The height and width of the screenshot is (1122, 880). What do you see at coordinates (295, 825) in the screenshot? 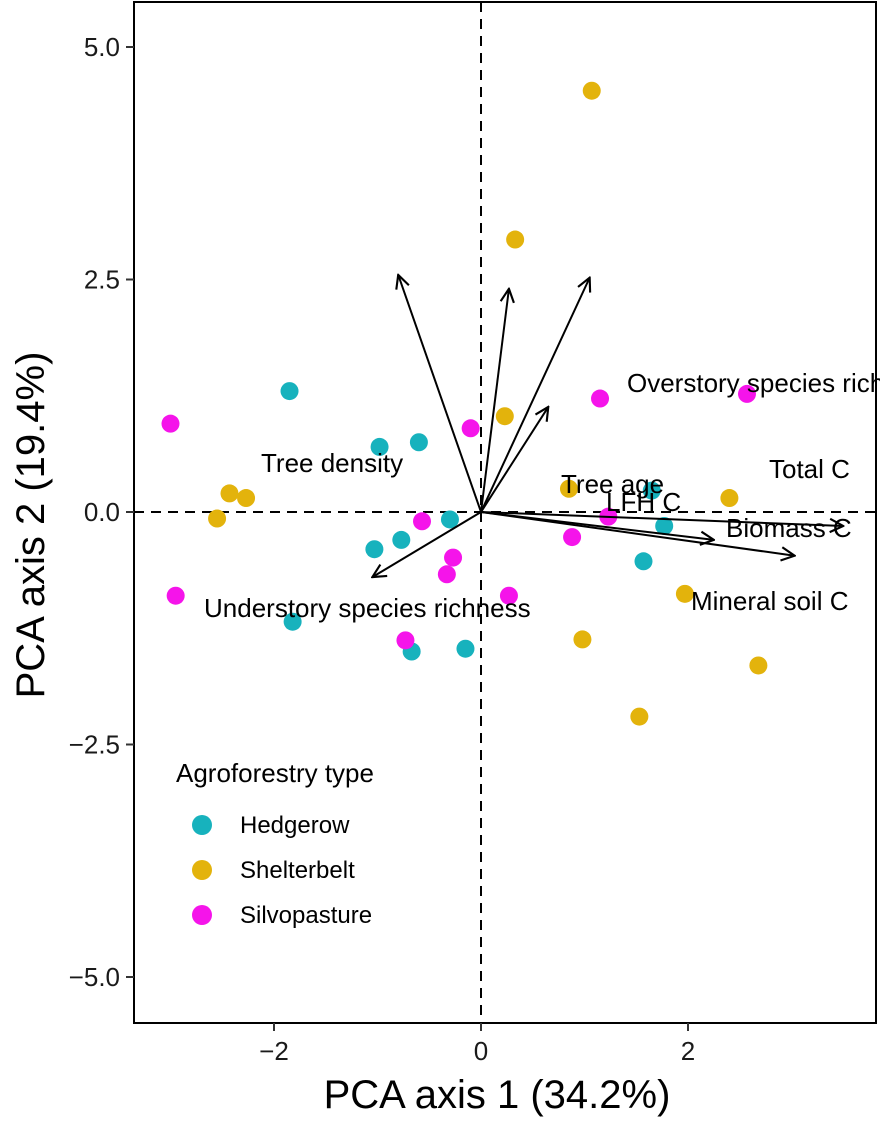
I see `legend-label-hedgerow: Hedgerow` at bounding box center [295, 825].